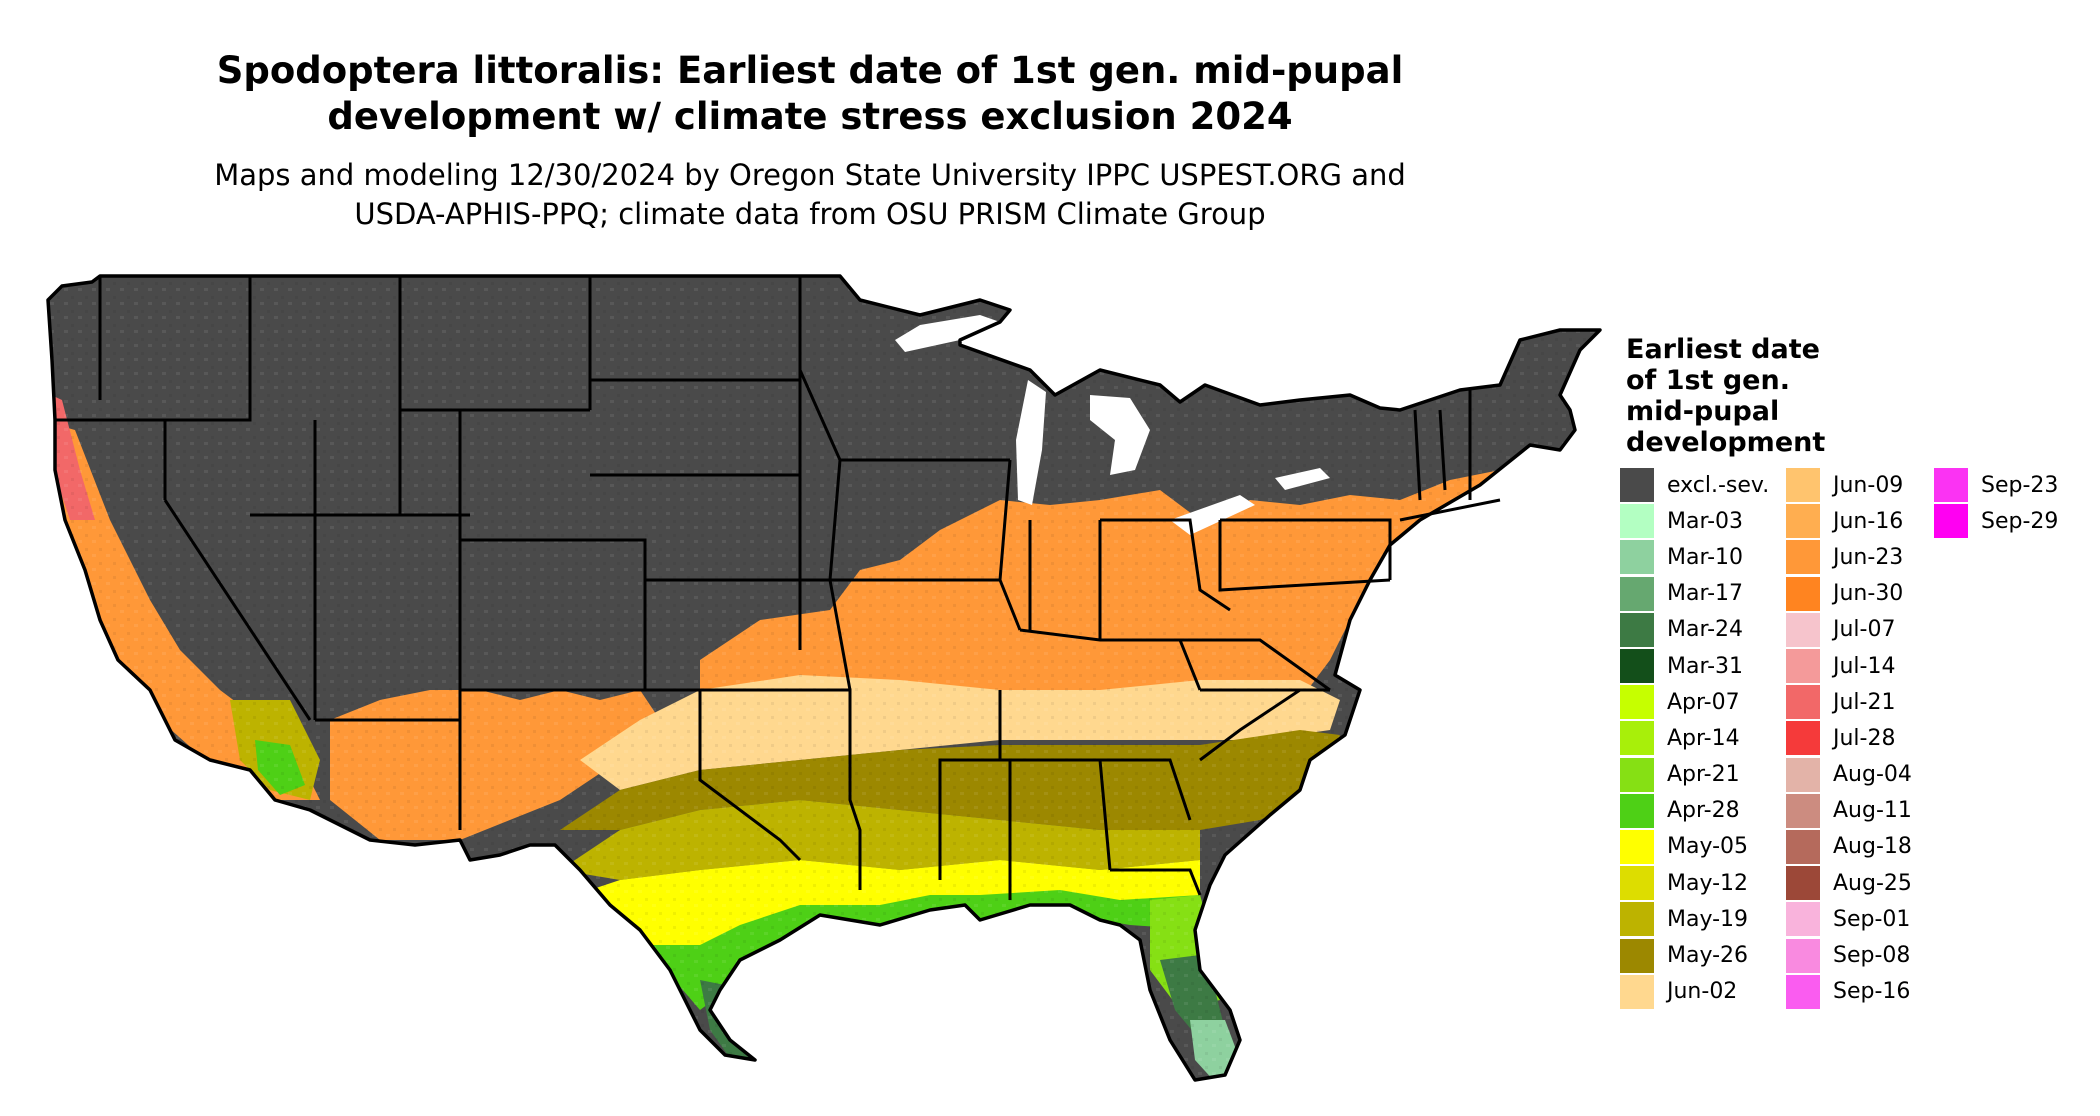  I want to click on legend-label: Jul-14, so click(1864, 666).